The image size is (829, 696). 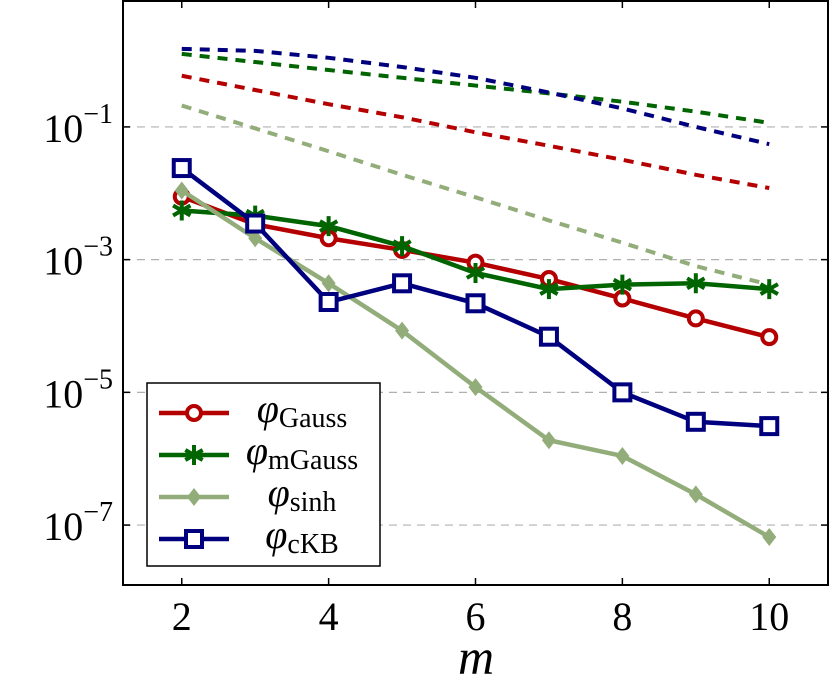 What do you see at coordinates (622, 616) in the screenshot?
I see `x-tick-label: 8` at bounding box center [622, 616].